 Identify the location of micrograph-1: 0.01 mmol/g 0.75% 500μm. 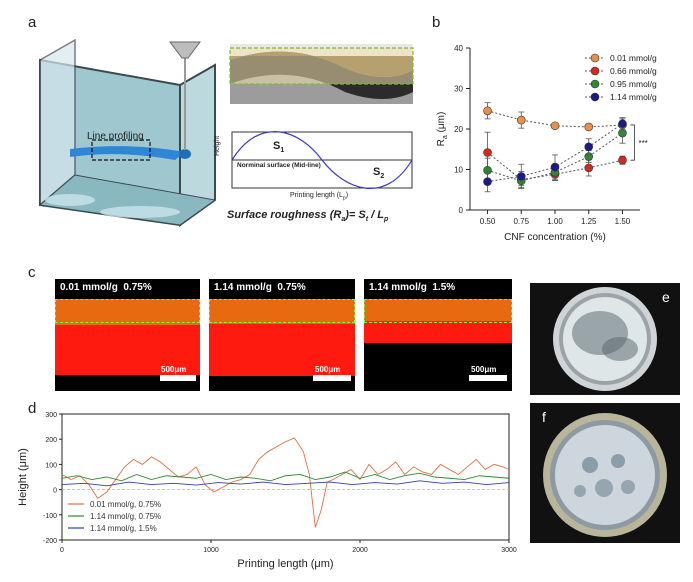
(127, 335).